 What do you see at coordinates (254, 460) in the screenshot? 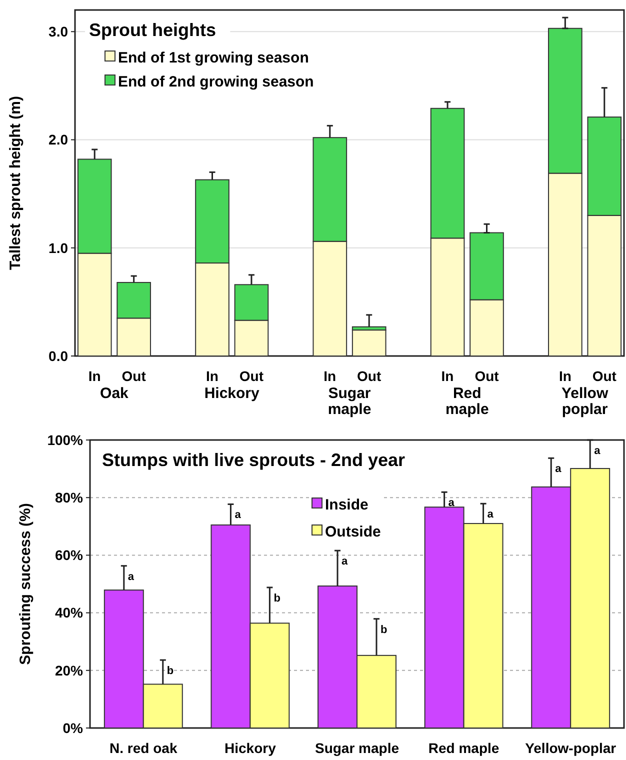
I see `text: Stumps with live sprouts - 2nd year` at bounding box center [254, 460].